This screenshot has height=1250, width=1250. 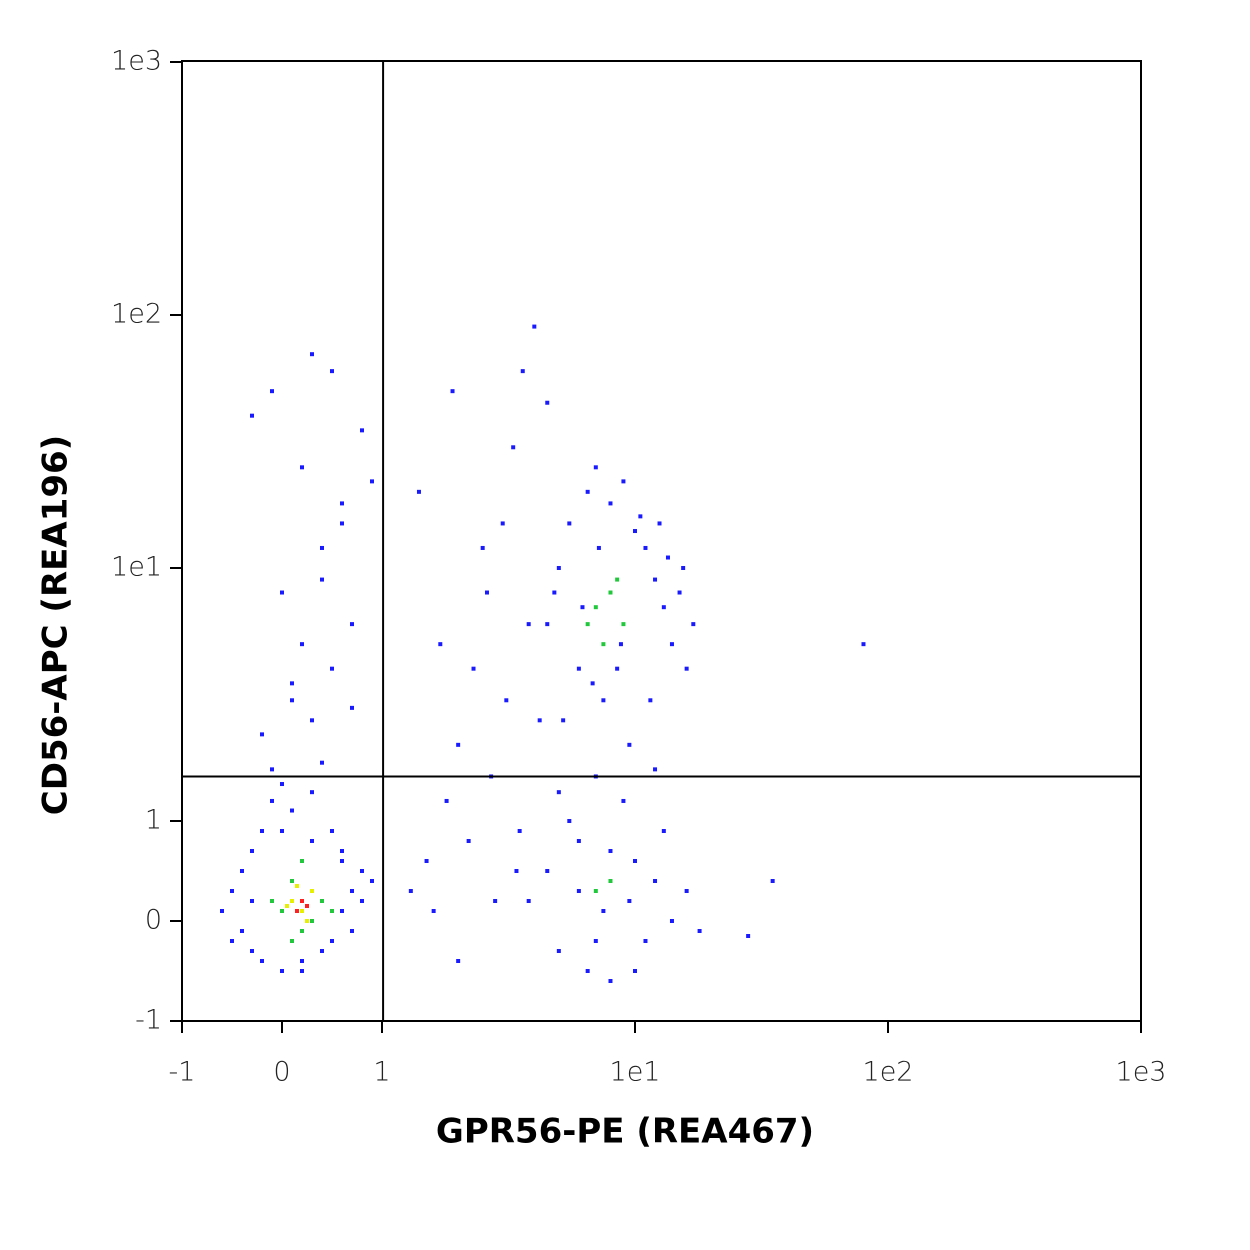 What do you see at coordinates (136, 567) in the screenshot?
I see `y-tick-label: 1e1` at bounding box center [136, 567].